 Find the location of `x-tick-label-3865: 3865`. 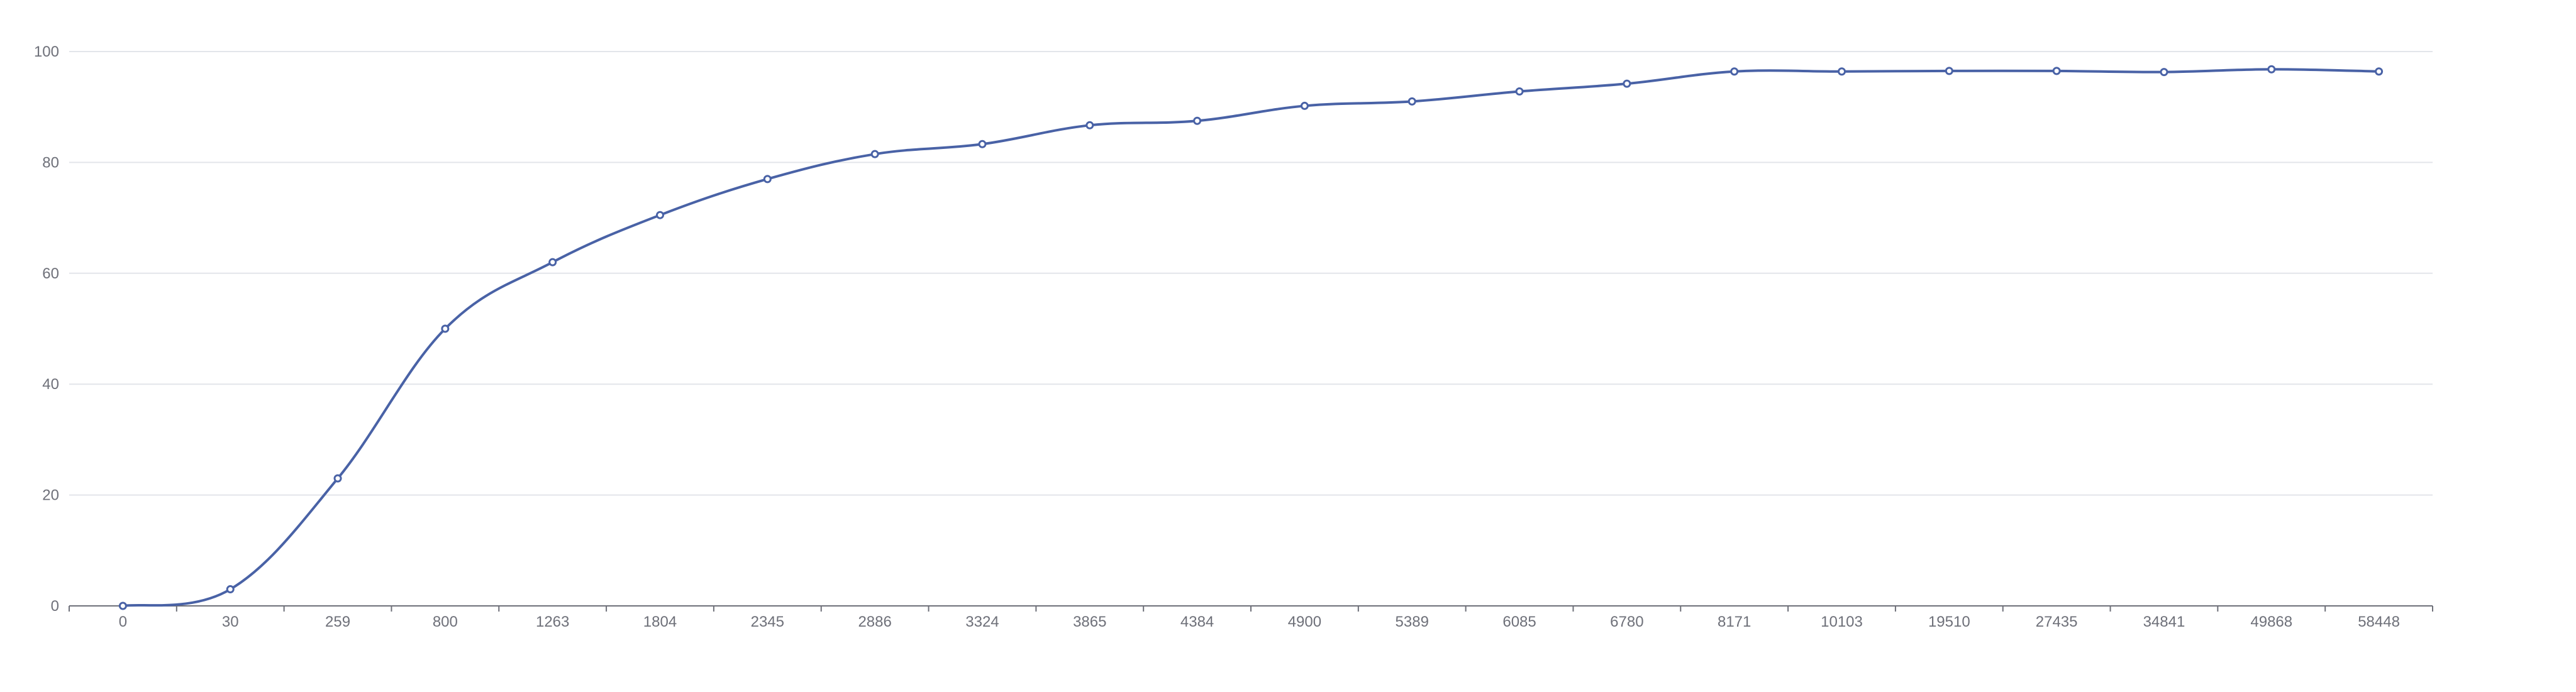

x-tick-label-3865: 3865 is located at coordinates (1089, 621).